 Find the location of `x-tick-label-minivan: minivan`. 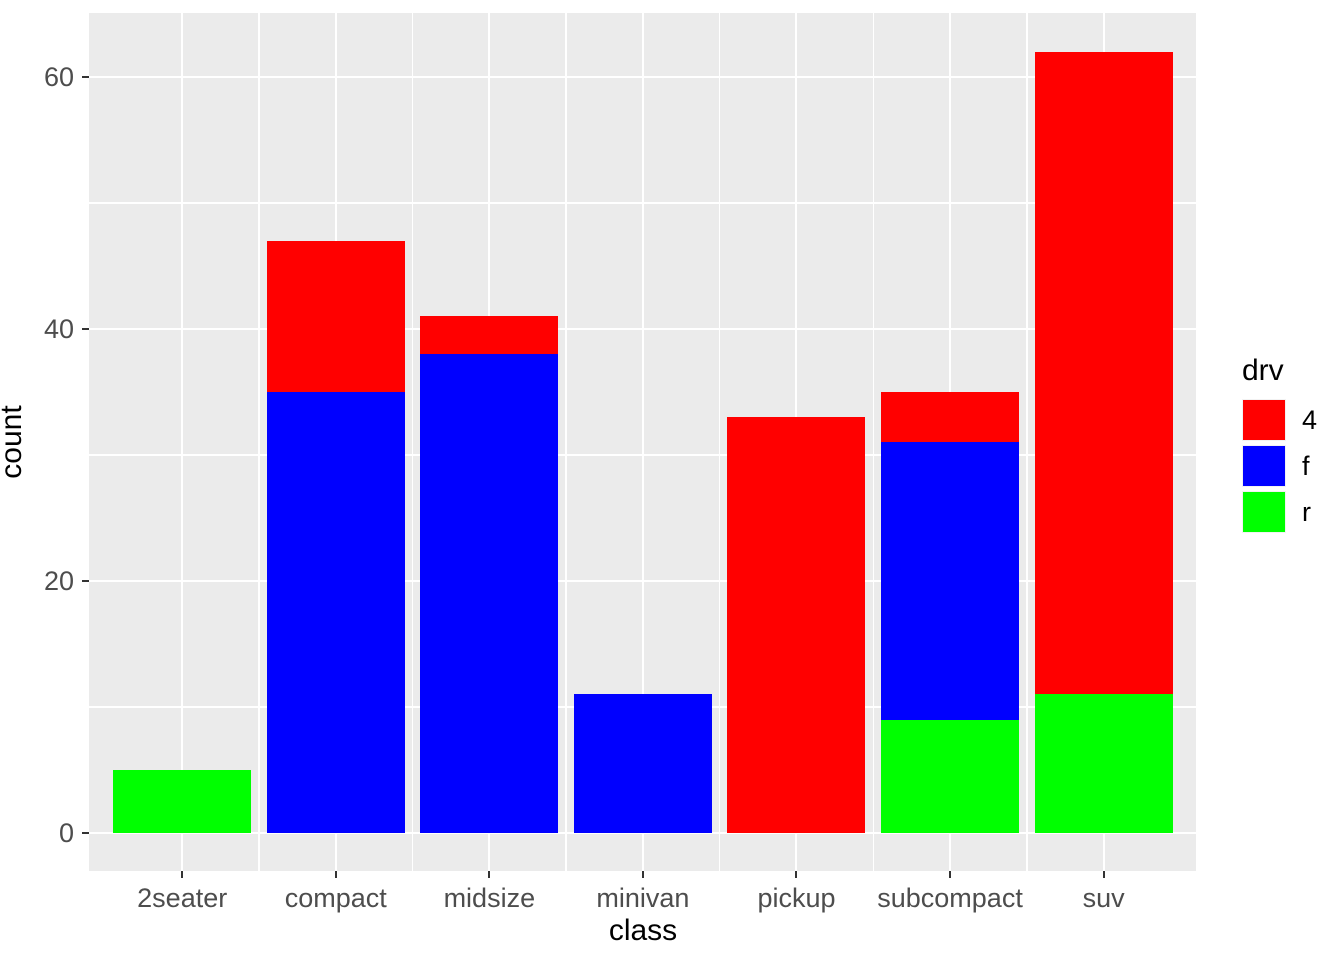

x-tick-label-minivan: minivan is located at coordinates (643, 898).